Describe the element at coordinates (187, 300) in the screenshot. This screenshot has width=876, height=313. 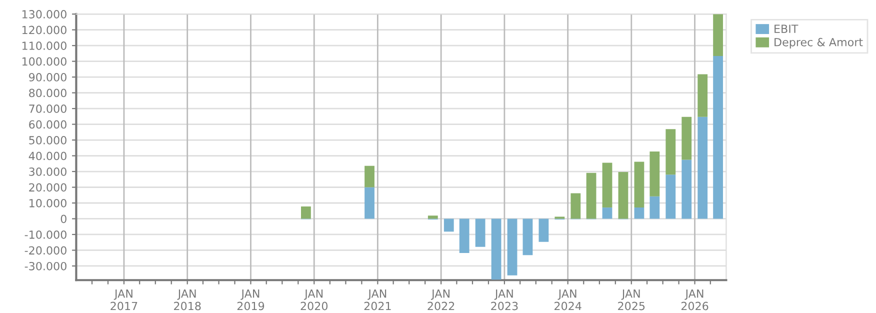
I see `x-tick-label: JAN 2018` at that location.